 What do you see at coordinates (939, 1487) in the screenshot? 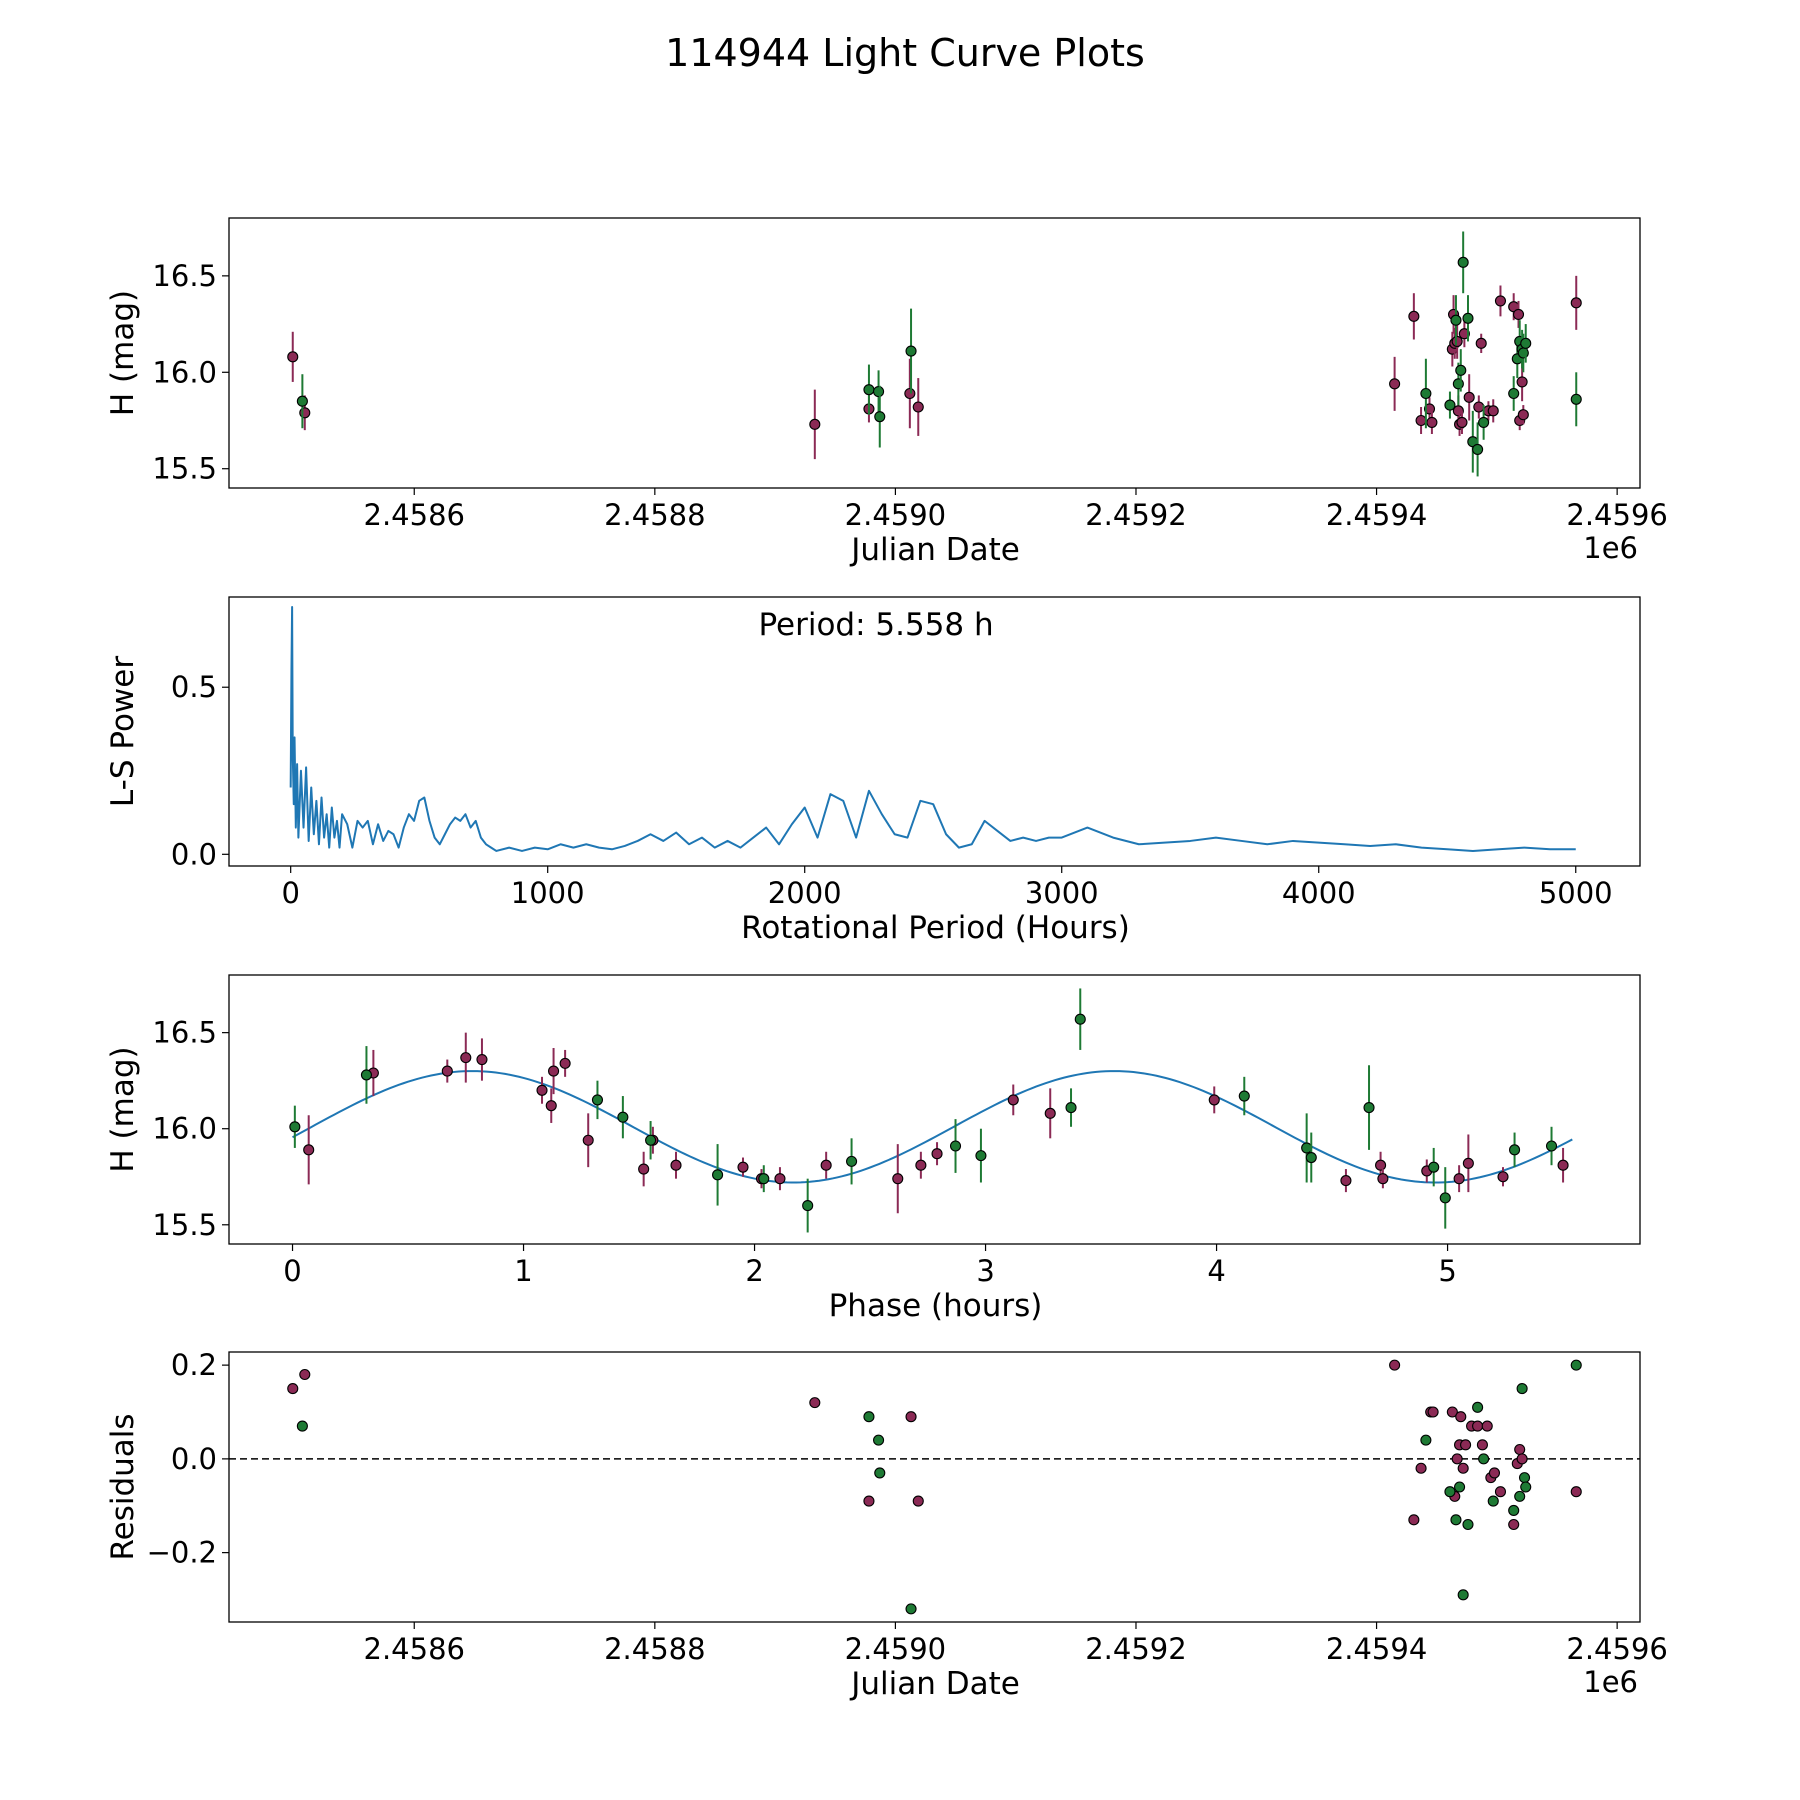
I see `residuals-series-b` at bounding box center [939, 1487].